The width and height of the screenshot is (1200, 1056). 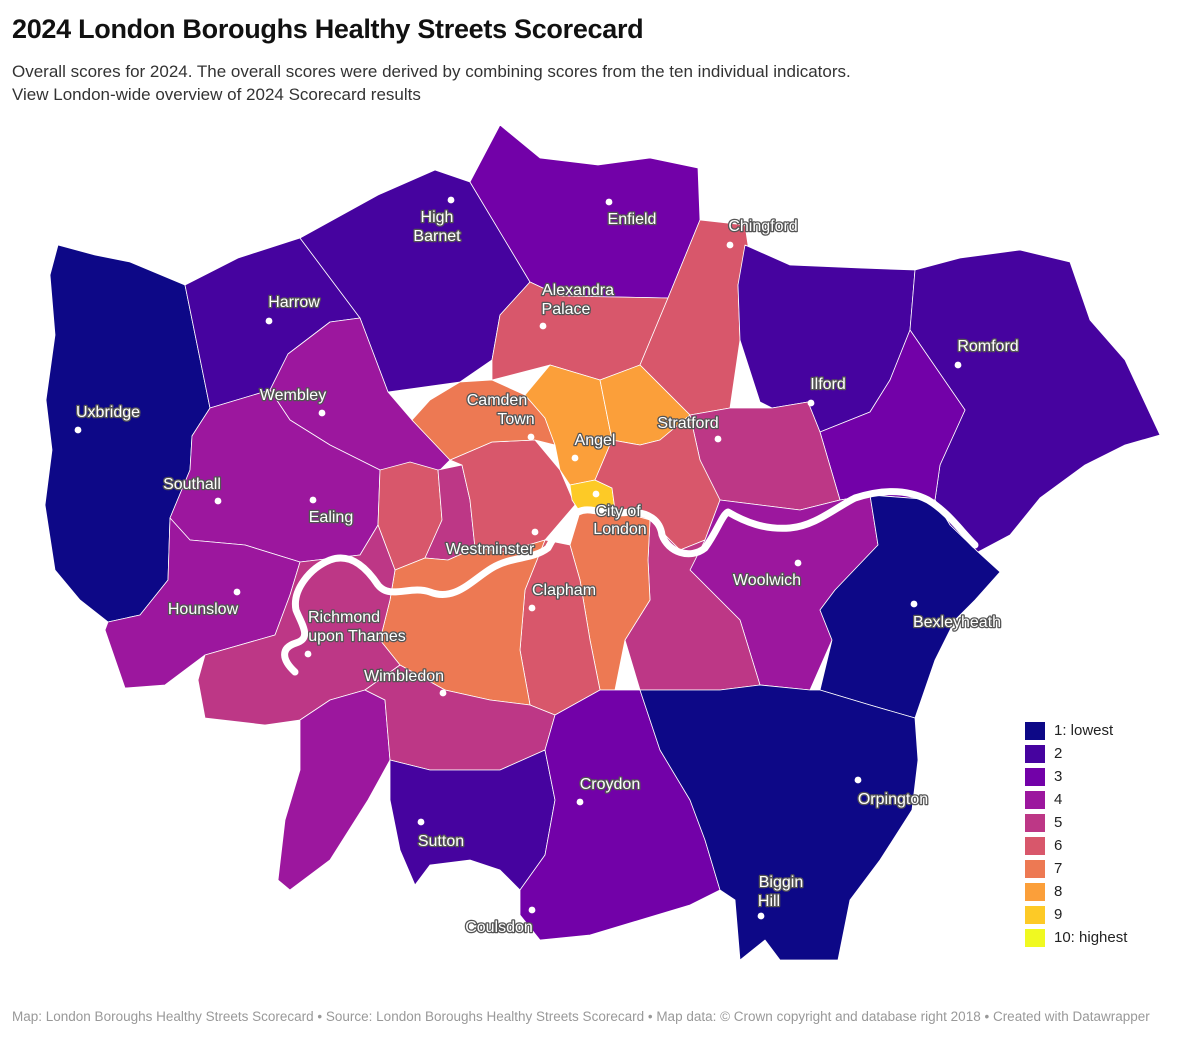 What do you see at coordinates (269, 321) in the screenshot?
I see `place-dot-harrow` at bounding box center [269, 321].